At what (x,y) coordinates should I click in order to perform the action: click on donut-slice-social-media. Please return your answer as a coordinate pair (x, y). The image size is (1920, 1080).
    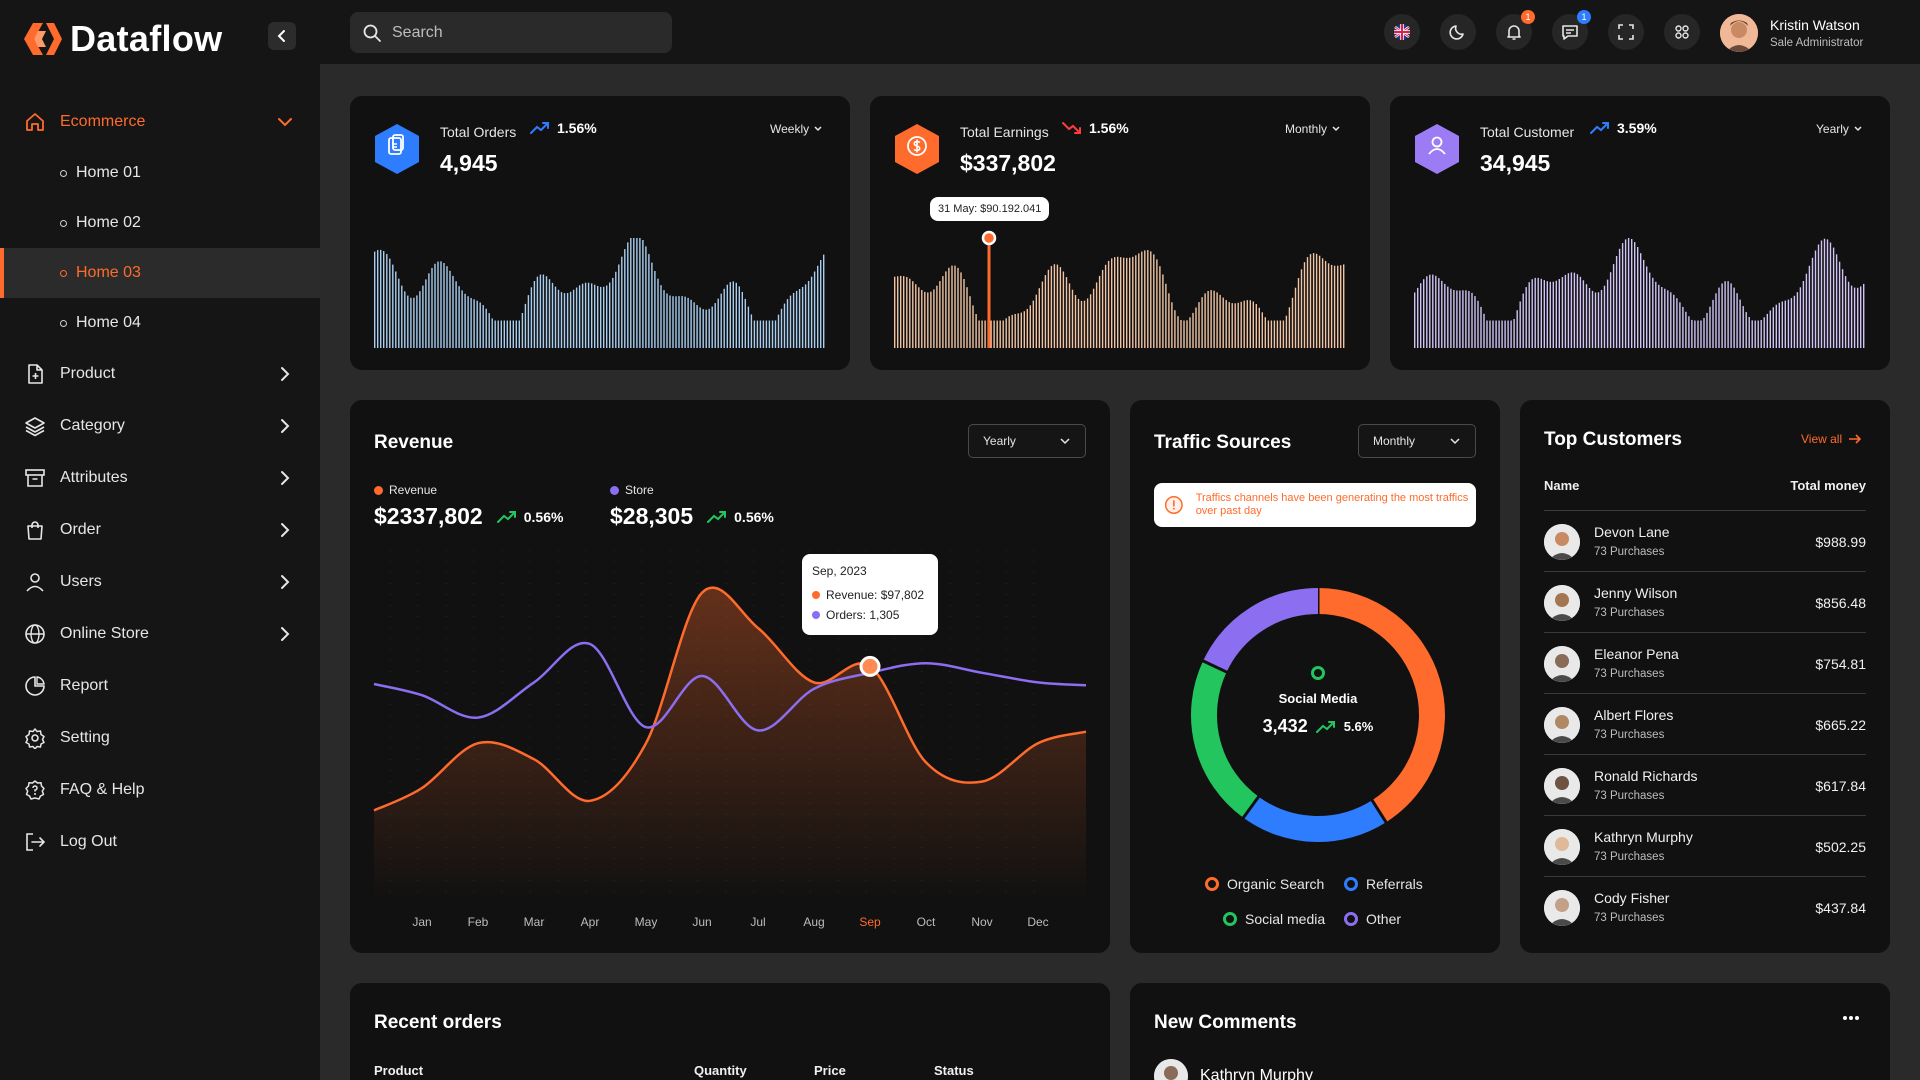
    Looking at the image, I should click on (1225, 739).